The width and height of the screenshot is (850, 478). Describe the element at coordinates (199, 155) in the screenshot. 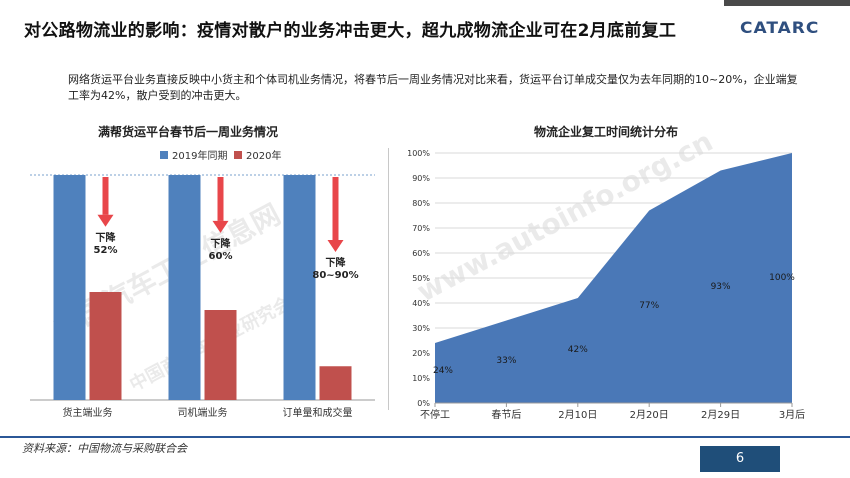

I see `legend-label: 2019年同期` at that location.